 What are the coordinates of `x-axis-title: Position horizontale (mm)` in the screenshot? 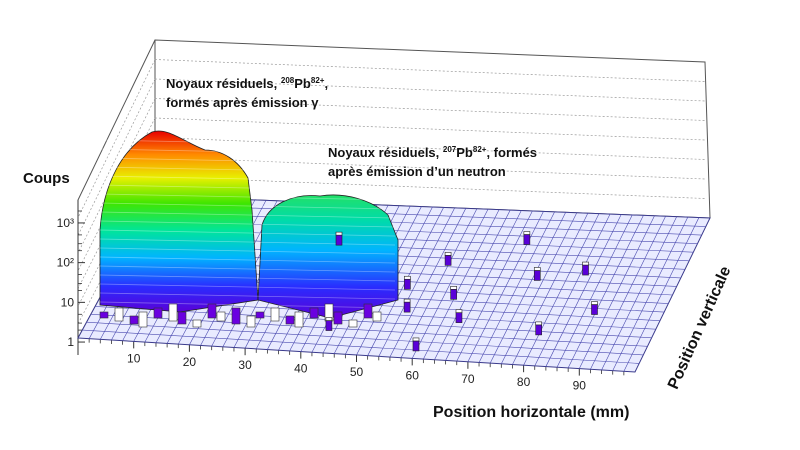 It's located at (531, 412).